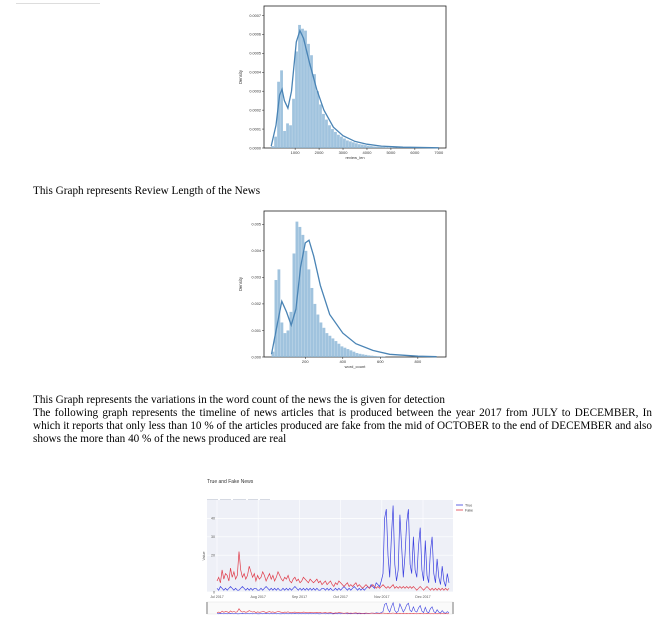 The height and width of the screenshot is (633, 659). What do you see at coordinates (214, 592) in the screenshot?
I see `y-tick-label: 0` at bounding box center [214, 592].